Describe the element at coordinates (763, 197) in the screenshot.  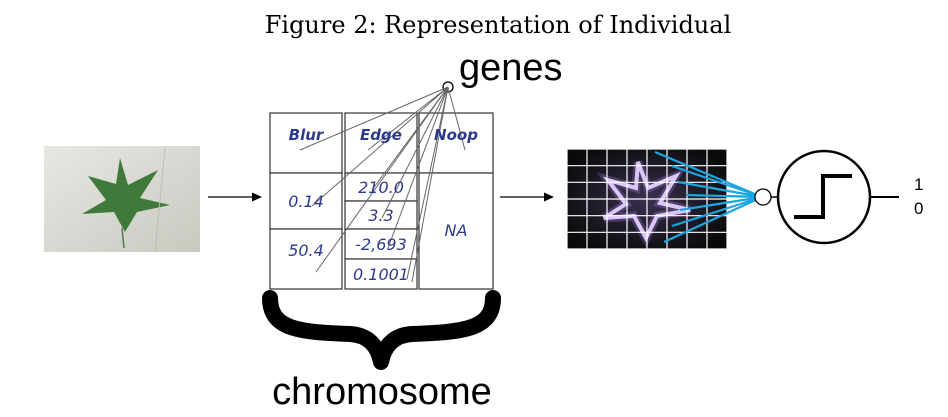
I see `neuron-input-node` at that location.